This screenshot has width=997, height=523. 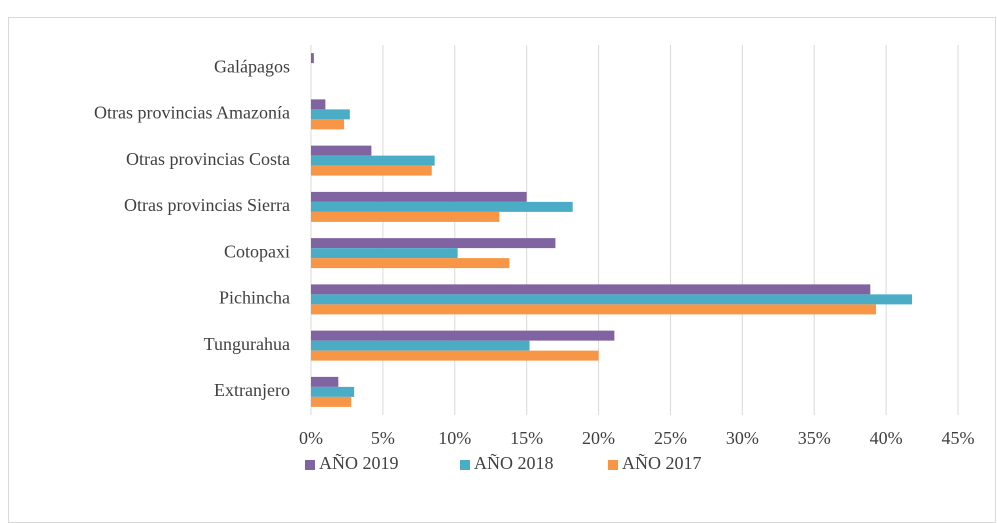 I want to click on y-tick-label: Otras provincias Sierra, so click(x=207, y=205).